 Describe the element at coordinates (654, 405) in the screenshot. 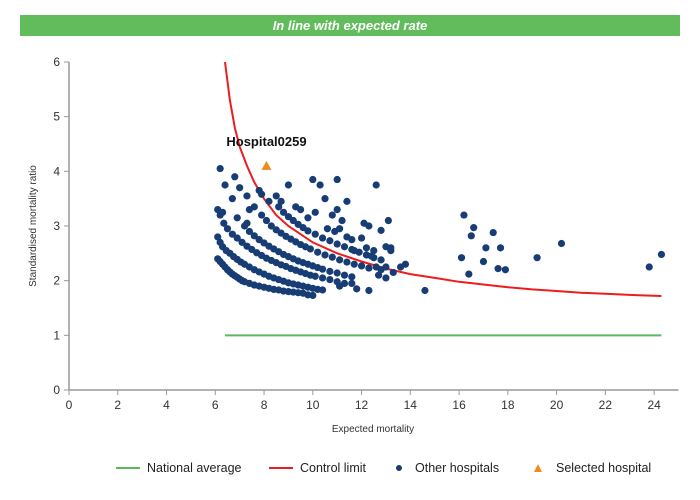

I see `x-tick-label: 24` at that location.